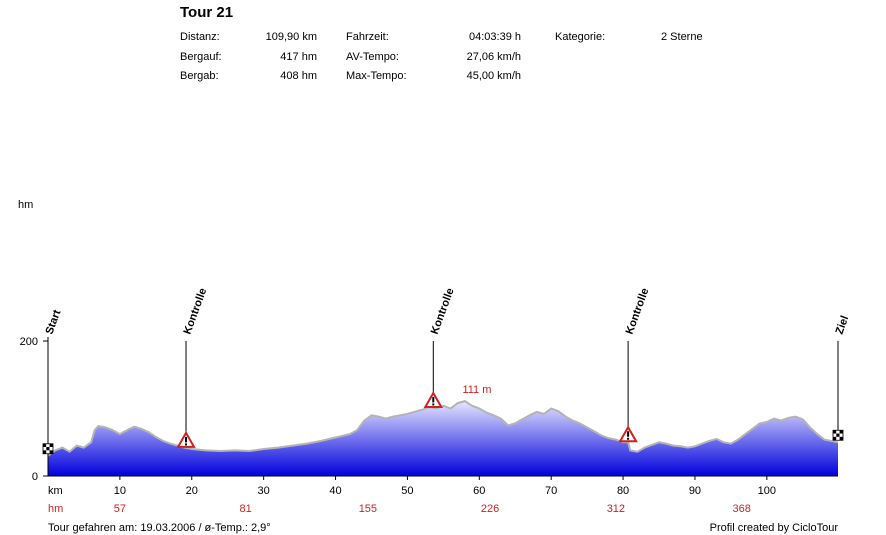 The image size is (886, 535). Describe the element at coordinates (741, 509) in the screenshot. I see `height-row-value-5: 368` at that location.